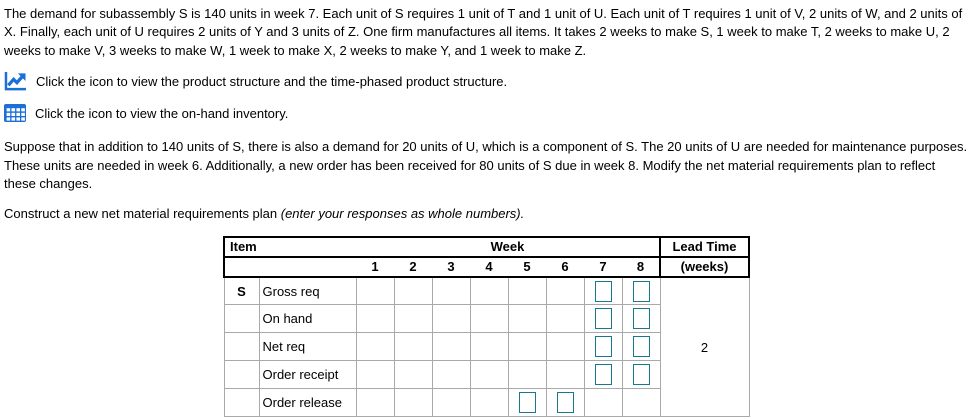 This screenshot has height=417, width=973. Describe the element at coordinates (527, 375) in the screenshot. I see `order-receipt-week-5-cell` at that location.